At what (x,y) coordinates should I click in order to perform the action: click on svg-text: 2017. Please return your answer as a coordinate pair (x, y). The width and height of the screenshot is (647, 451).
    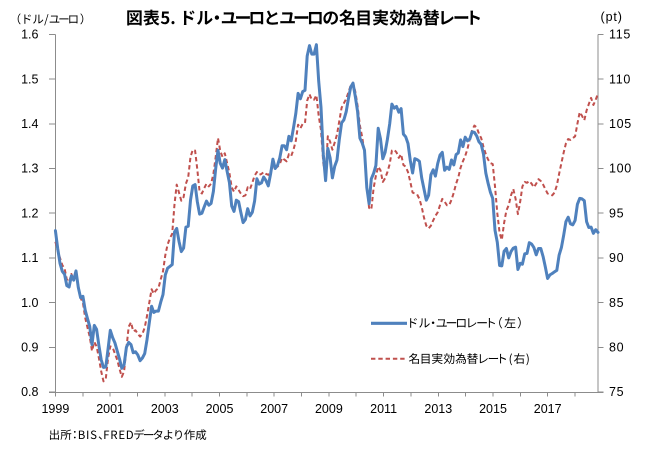
    Looking at the image, I should click on (548, 409).